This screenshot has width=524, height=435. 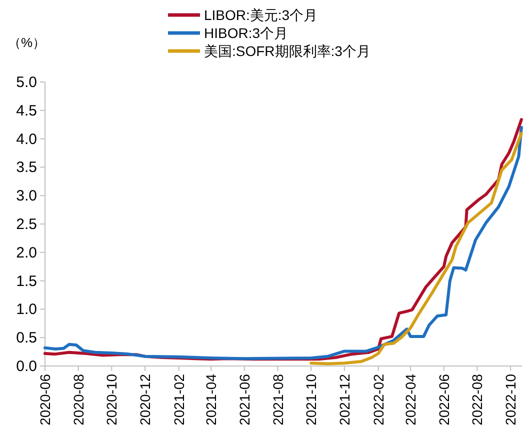 What do you see at coordinates (211, 400) in the screenshot?
I see `x-tick-label: 2021-04` at bounding box center [211, 400].